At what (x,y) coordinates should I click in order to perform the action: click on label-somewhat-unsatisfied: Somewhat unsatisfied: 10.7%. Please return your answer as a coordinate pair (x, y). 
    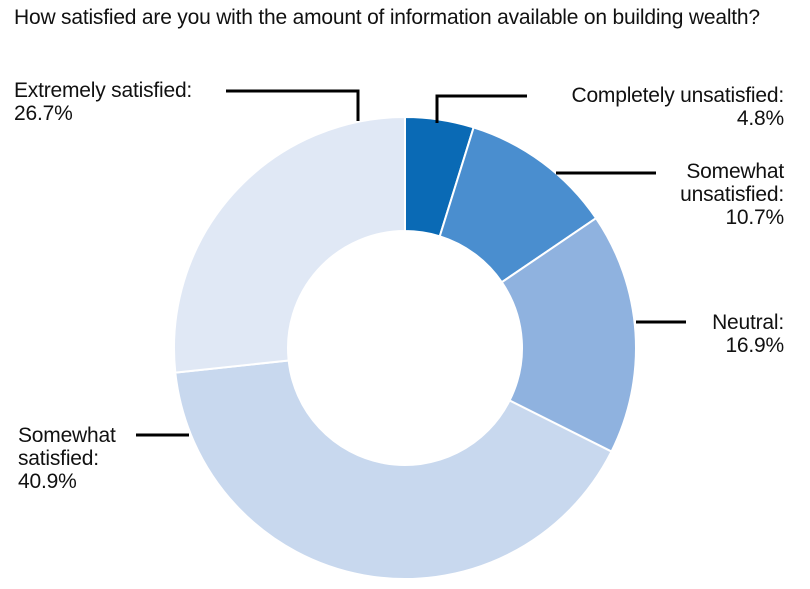
    Looking at the image, I should click on (712, 194).